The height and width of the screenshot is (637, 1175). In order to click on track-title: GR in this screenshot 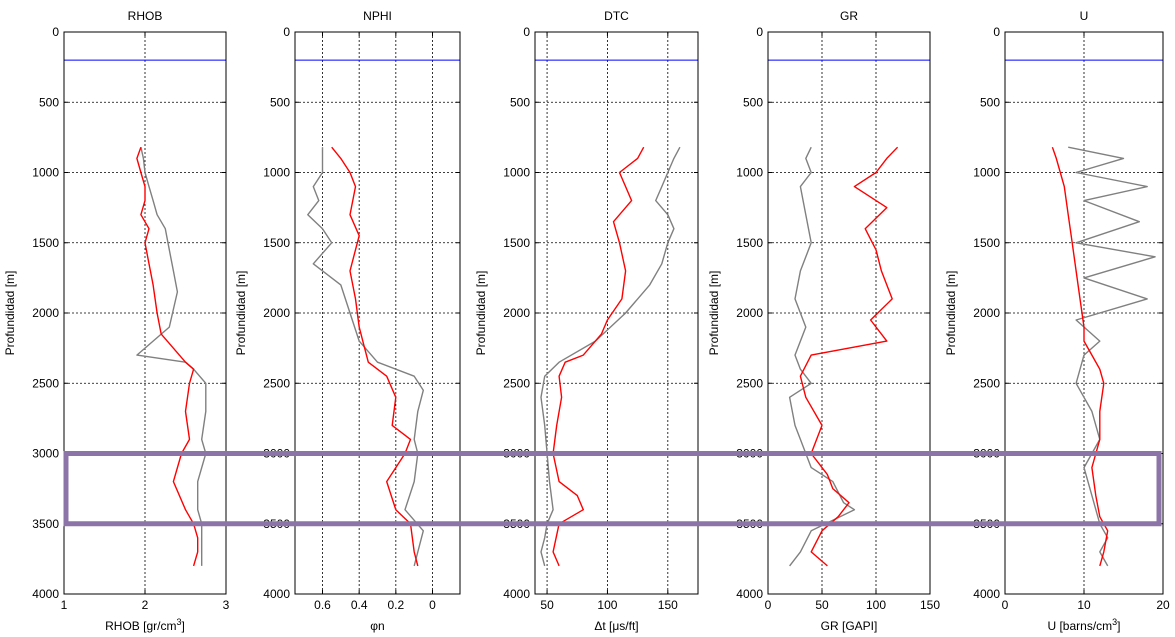, I will do `click(849, 16)`.